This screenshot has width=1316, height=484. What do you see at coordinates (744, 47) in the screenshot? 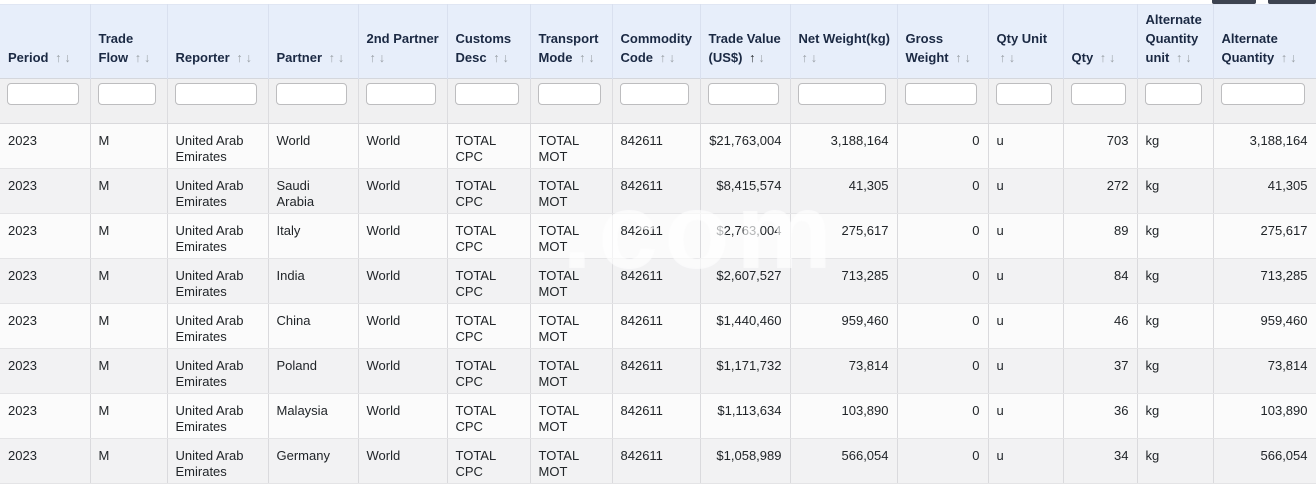
I see `column-label: Trade Value (US$)` at bounding box center [744, 47].